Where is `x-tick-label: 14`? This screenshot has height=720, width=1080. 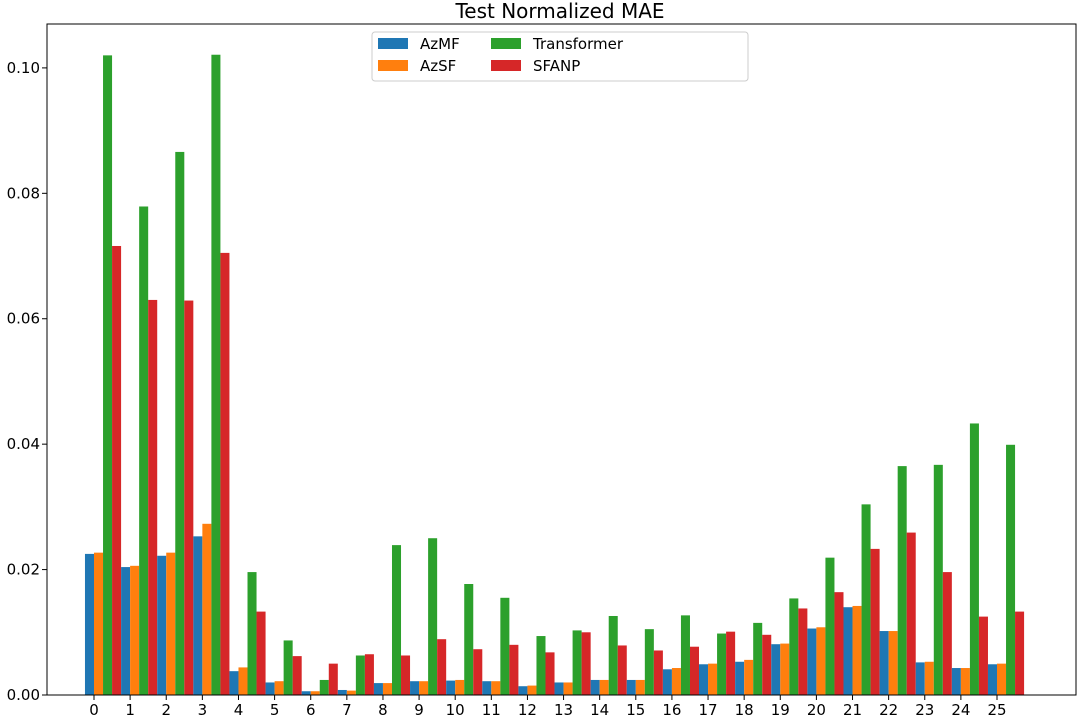
x-tick-label: 14 is located at coordinates (599, 710).